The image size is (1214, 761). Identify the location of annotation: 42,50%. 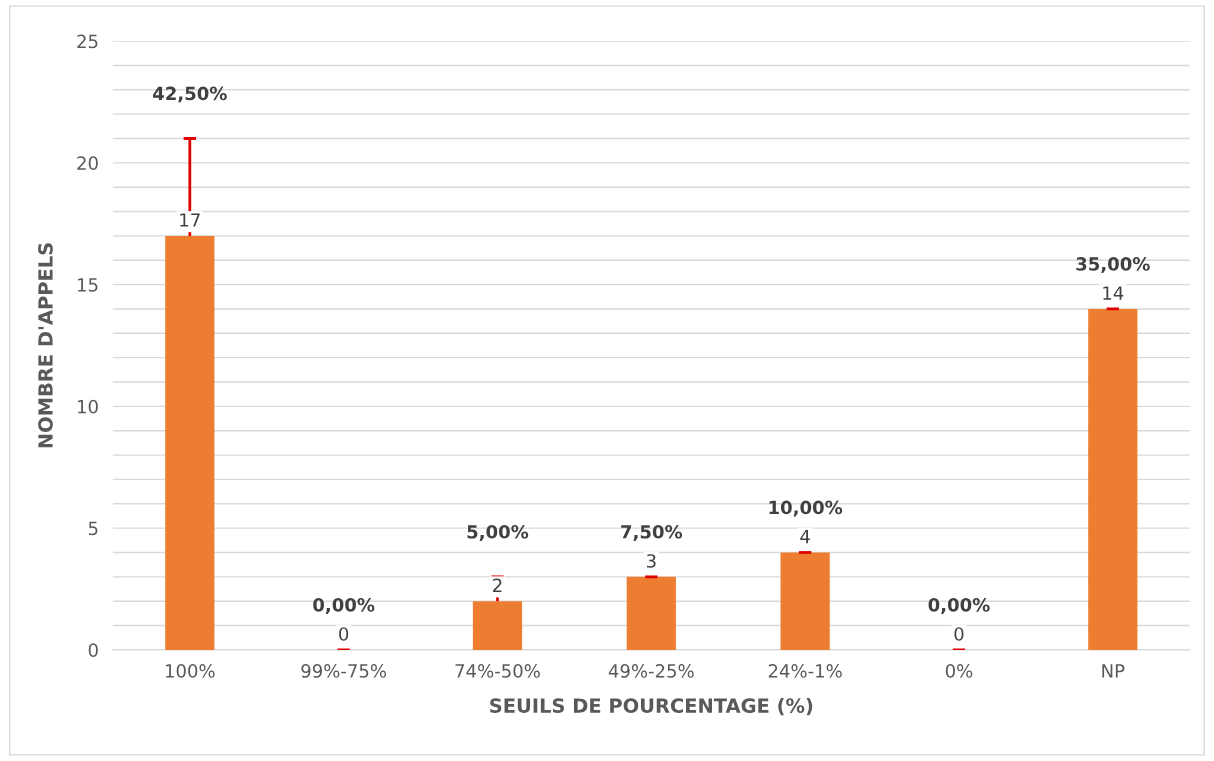
(190, 94).